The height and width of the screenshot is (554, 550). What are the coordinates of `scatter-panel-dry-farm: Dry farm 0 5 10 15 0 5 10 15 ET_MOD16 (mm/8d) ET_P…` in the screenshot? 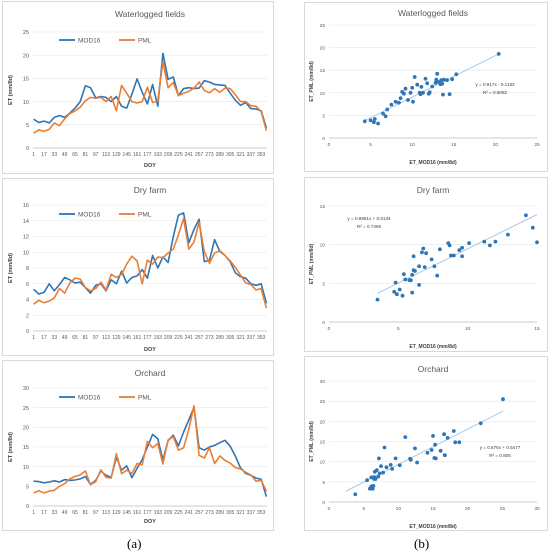 It's located at (426, 264).